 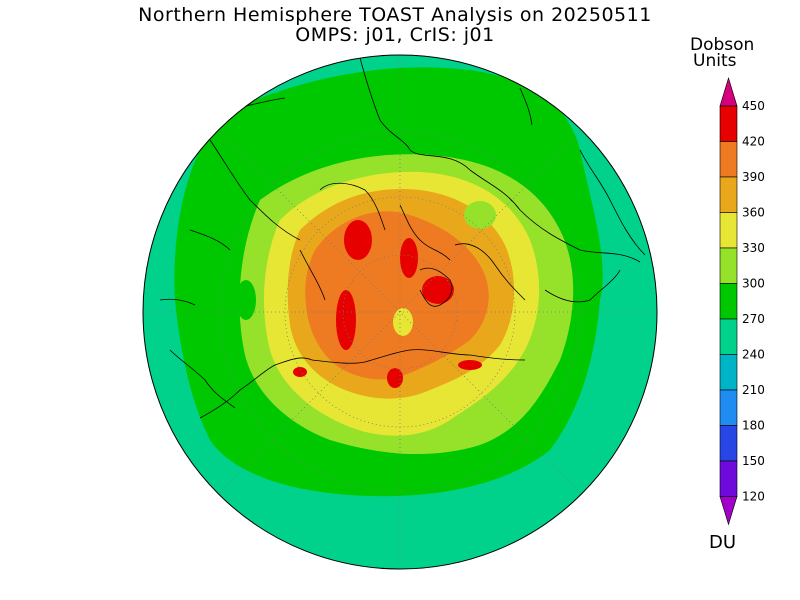 What do you see at coordinates (742, 301) in the screenshot?
I see `colorbar: 450 420 390 360 330 300 270 240 210 180 150 120` at bounding box center [742, 301].